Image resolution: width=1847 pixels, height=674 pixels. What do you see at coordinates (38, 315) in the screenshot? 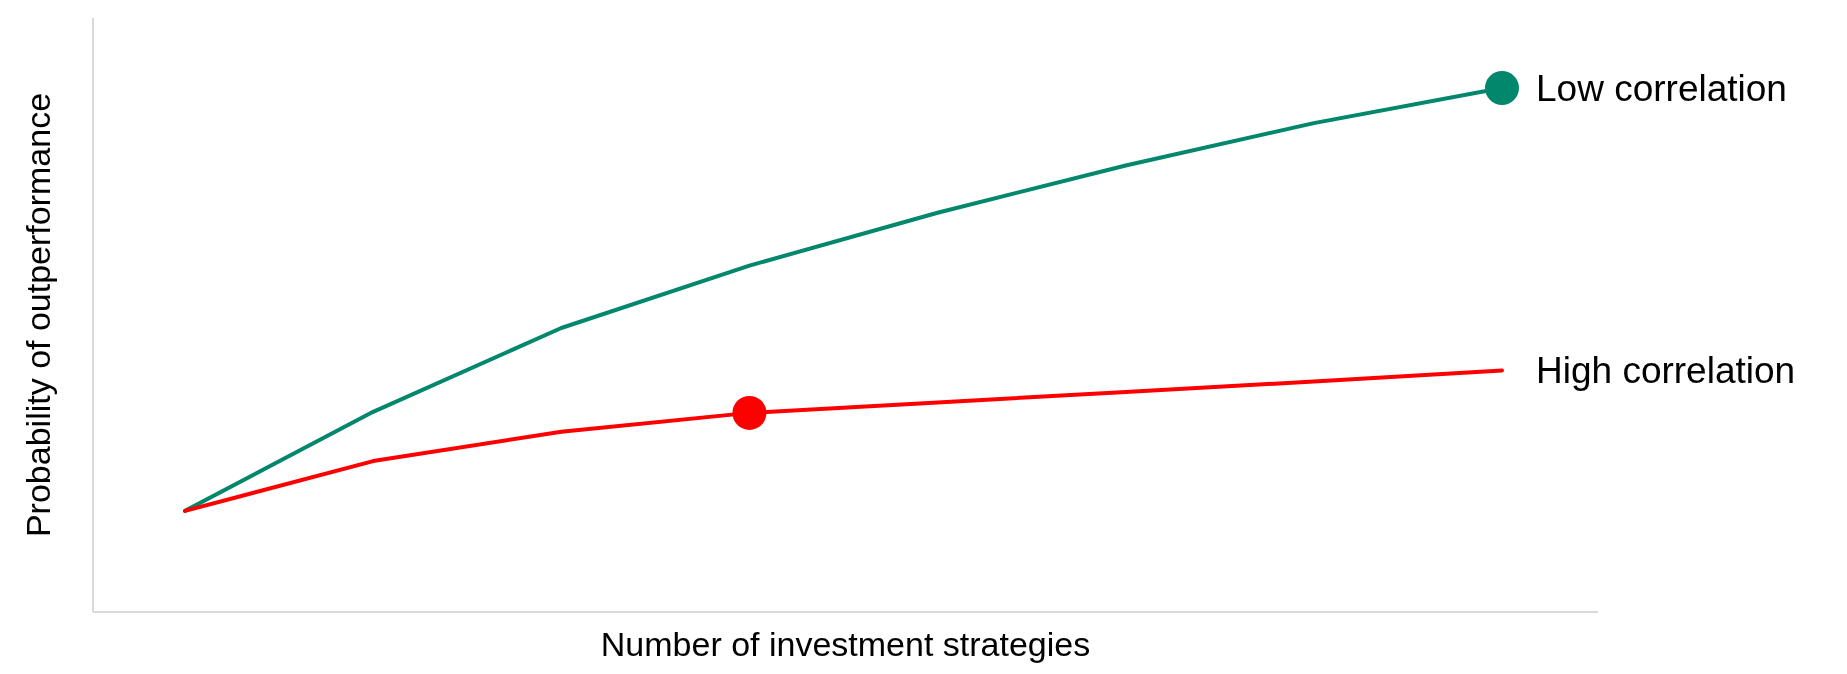
I see `y-axis-title: Probability of outperformance` at bounding box center [38, 315].